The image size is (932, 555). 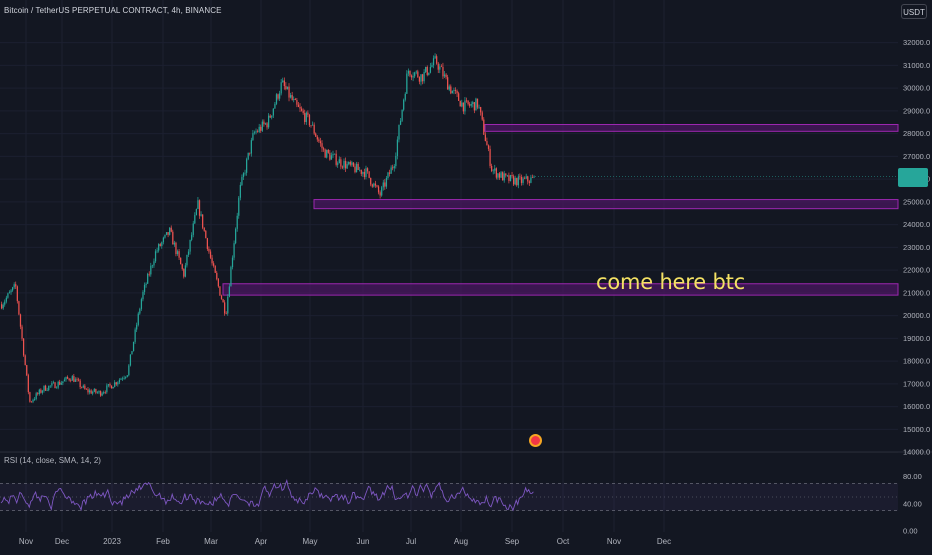 What do you see at coordinates (916, 361) in the screenshot?
I see `price-axis-tick: 18000.0` at bounding box center [916, 361].